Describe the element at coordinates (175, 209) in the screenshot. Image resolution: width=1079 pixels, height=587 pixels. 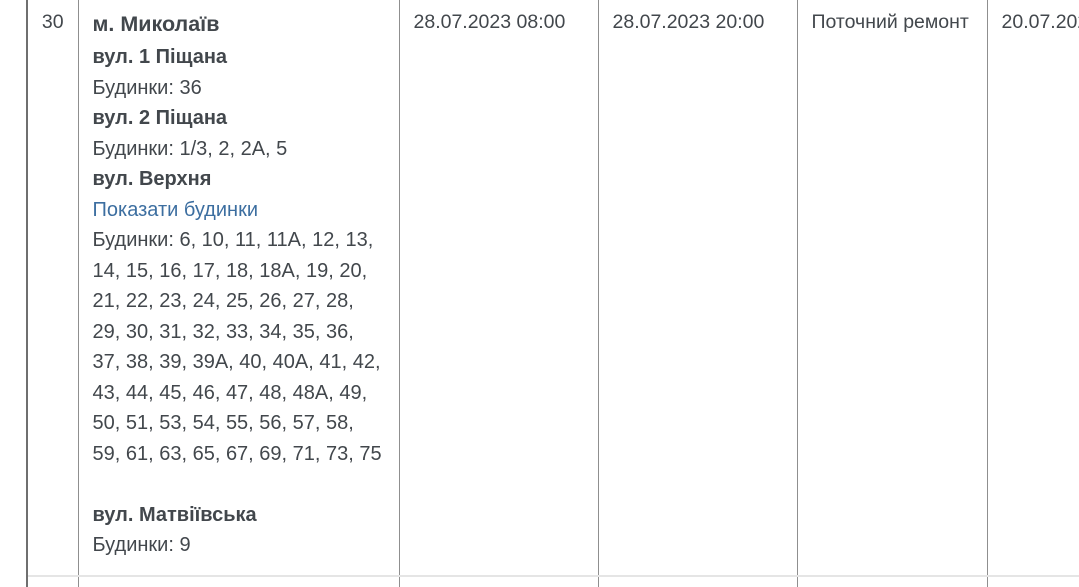
I see `show-houses-link: Показати будинки` at that location.